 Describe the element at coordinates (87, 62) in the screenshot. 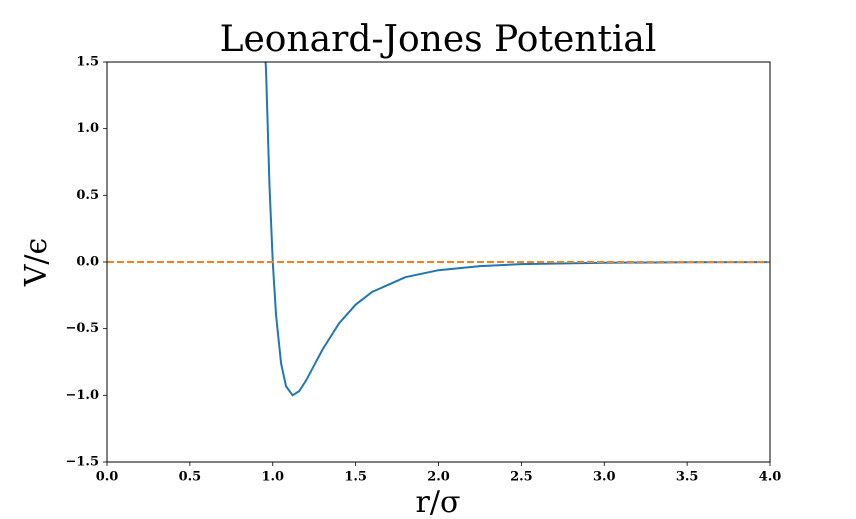

I see `y-tick-label: 1.5` at that location.